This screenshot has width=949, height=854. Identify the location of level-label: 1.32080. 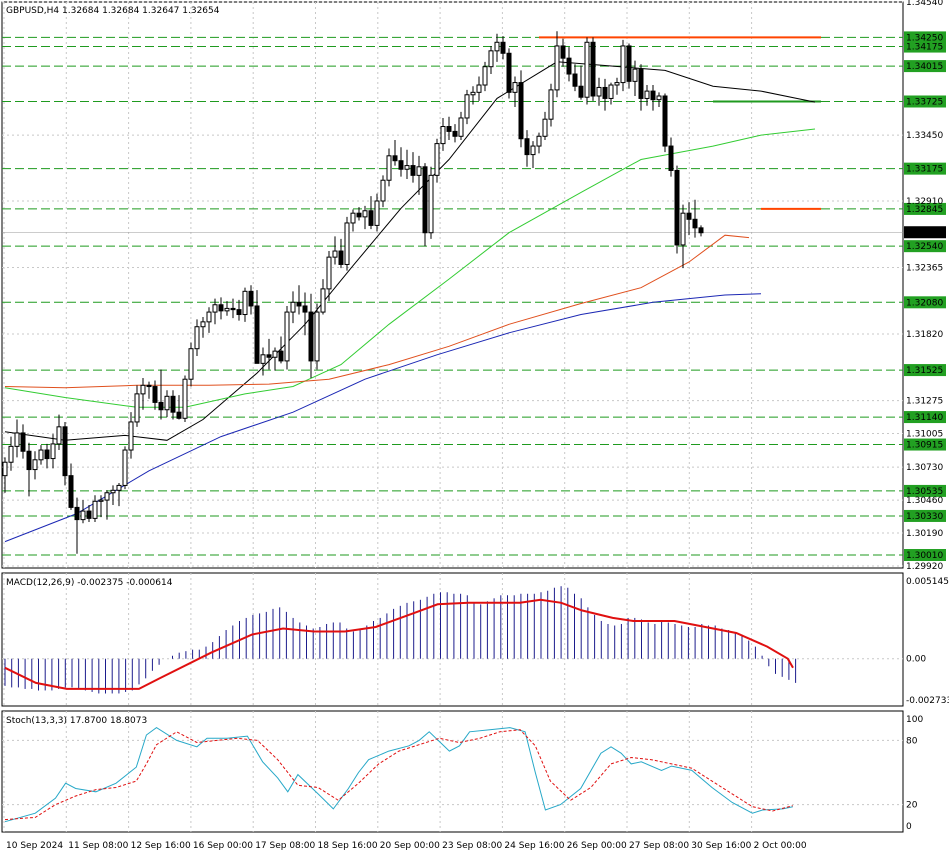
(924, 303).